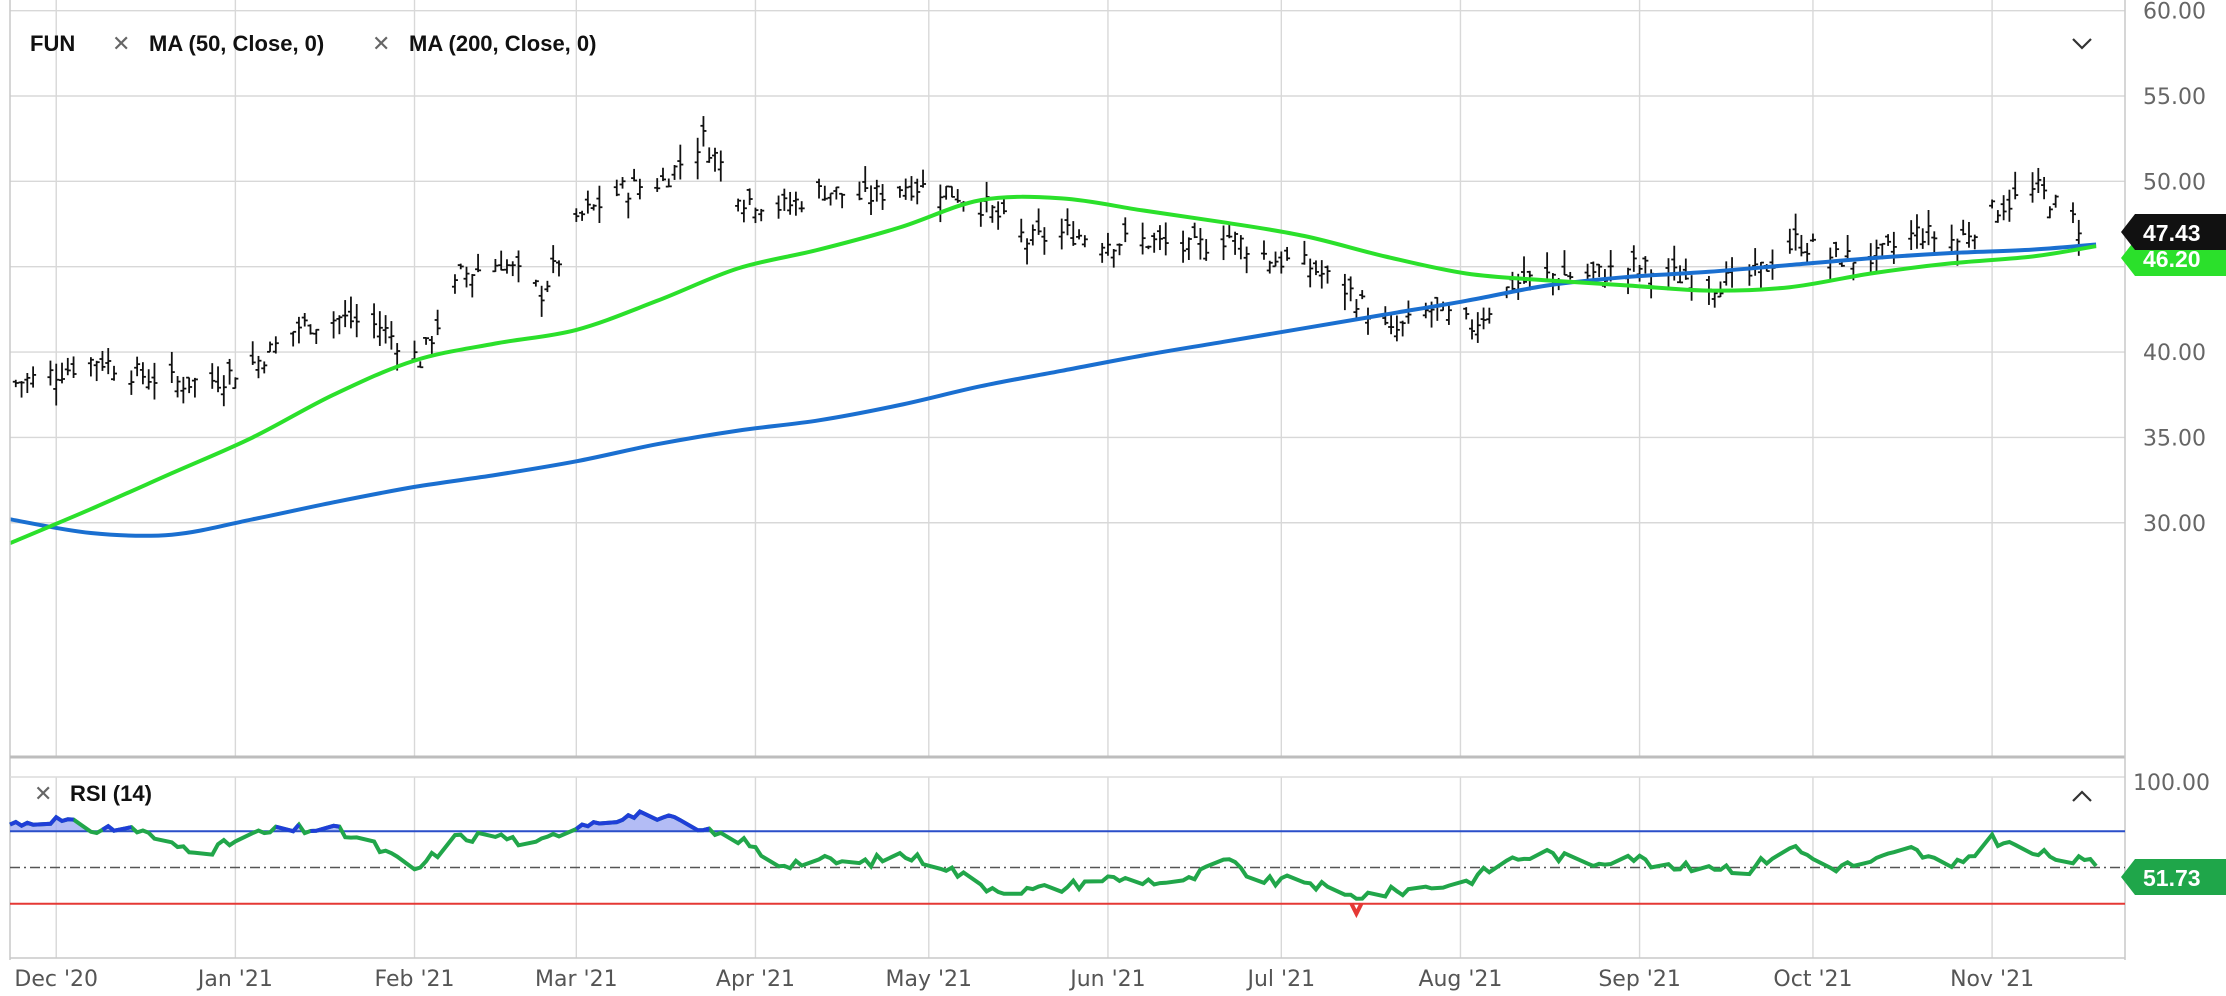  Describe the element at coordinates (1992, 979) in the screenshot. I see `time-tick-label: Nov '21` at that location.